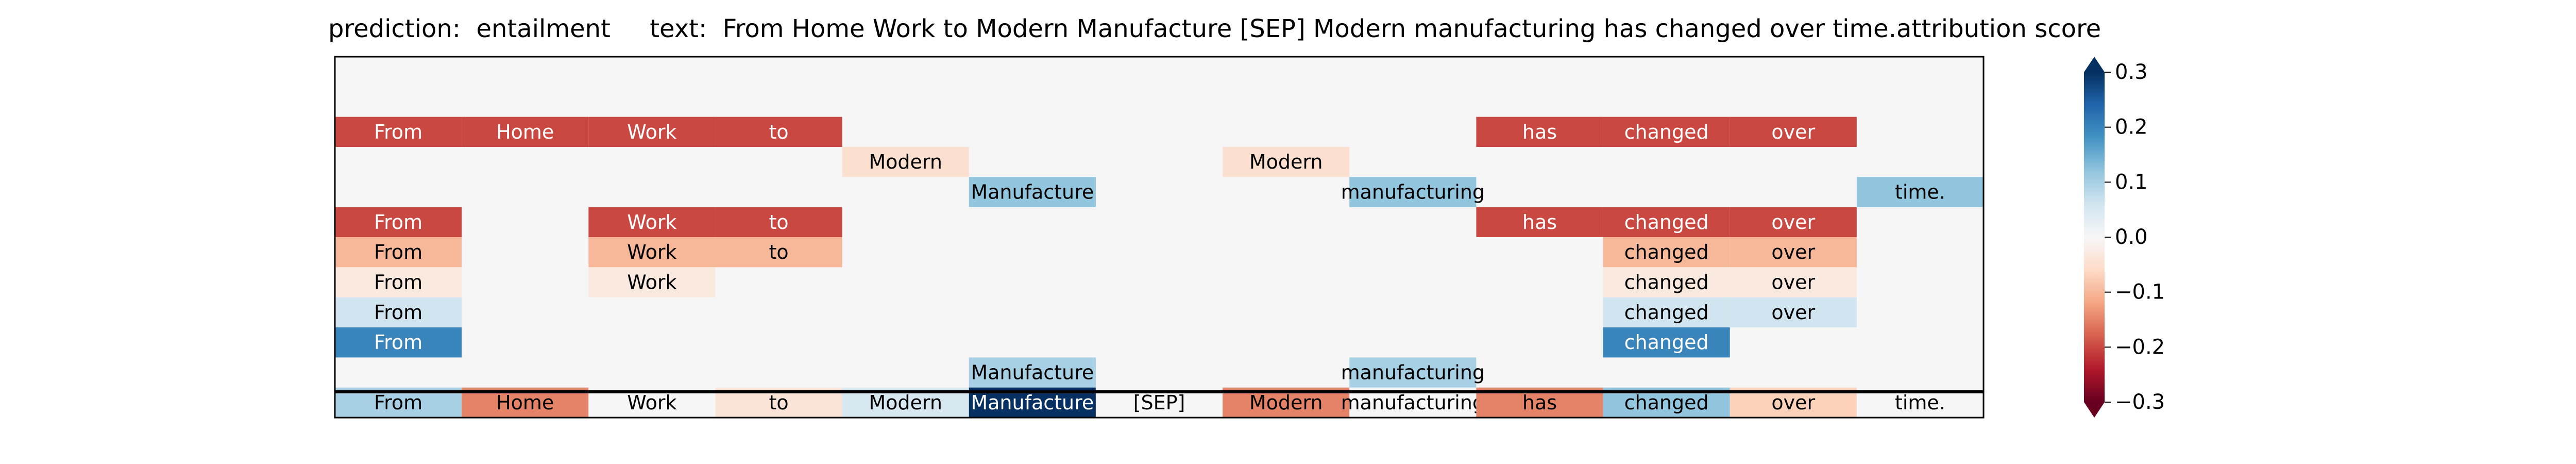 This screenshot has width=2576, height=464. I want to click on summary-token-label: time., so click(1920, 402).